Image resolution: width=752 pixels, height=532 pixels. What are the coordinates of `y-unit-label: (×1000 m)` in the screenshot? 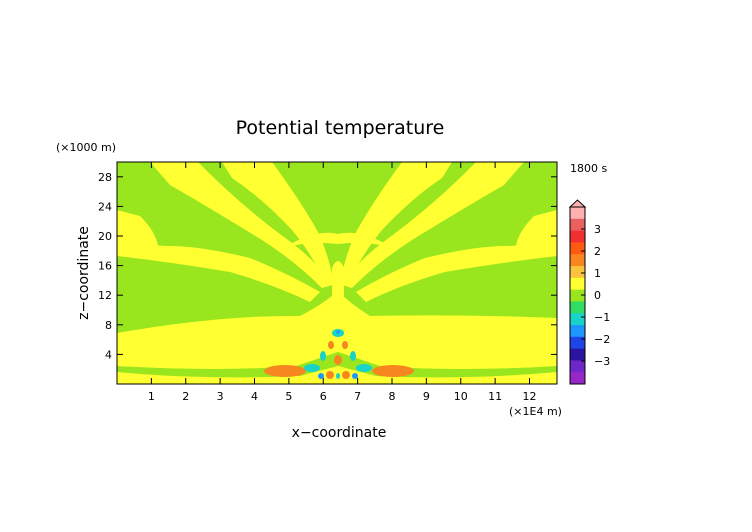 It's located at (86, 147).